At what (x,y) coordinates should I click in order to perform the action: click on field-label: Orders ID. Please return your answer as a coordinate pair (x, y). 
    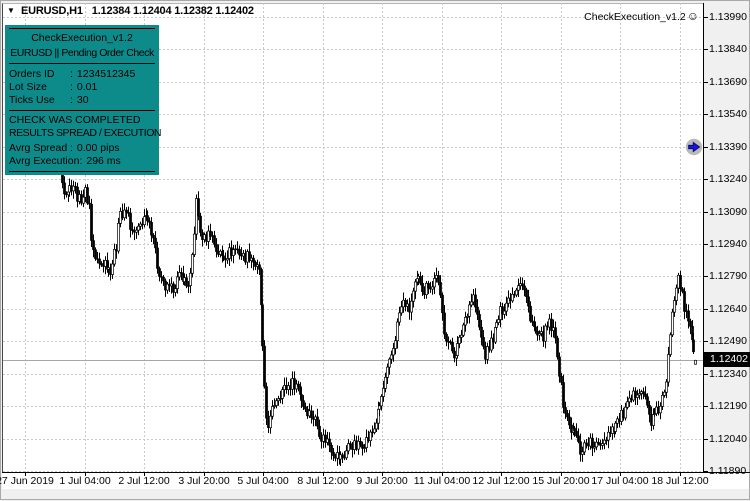
    Looking at the image, I should click on (32, 73).